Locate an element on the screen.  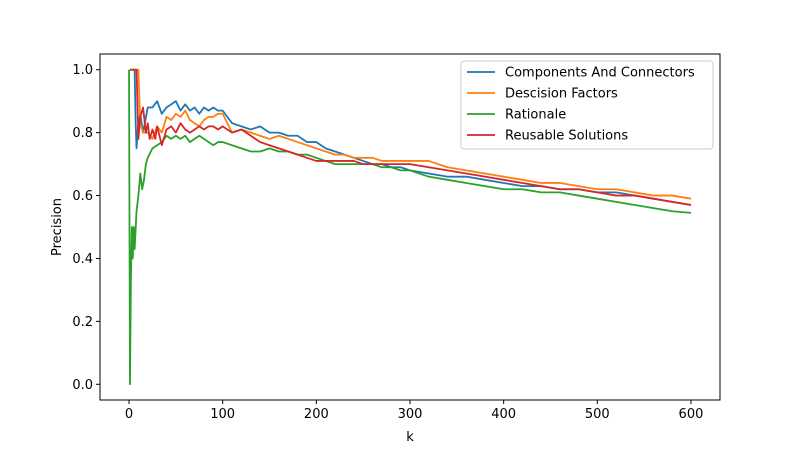
y-tick-label: 0.8 is located at coordinates (82, 133).